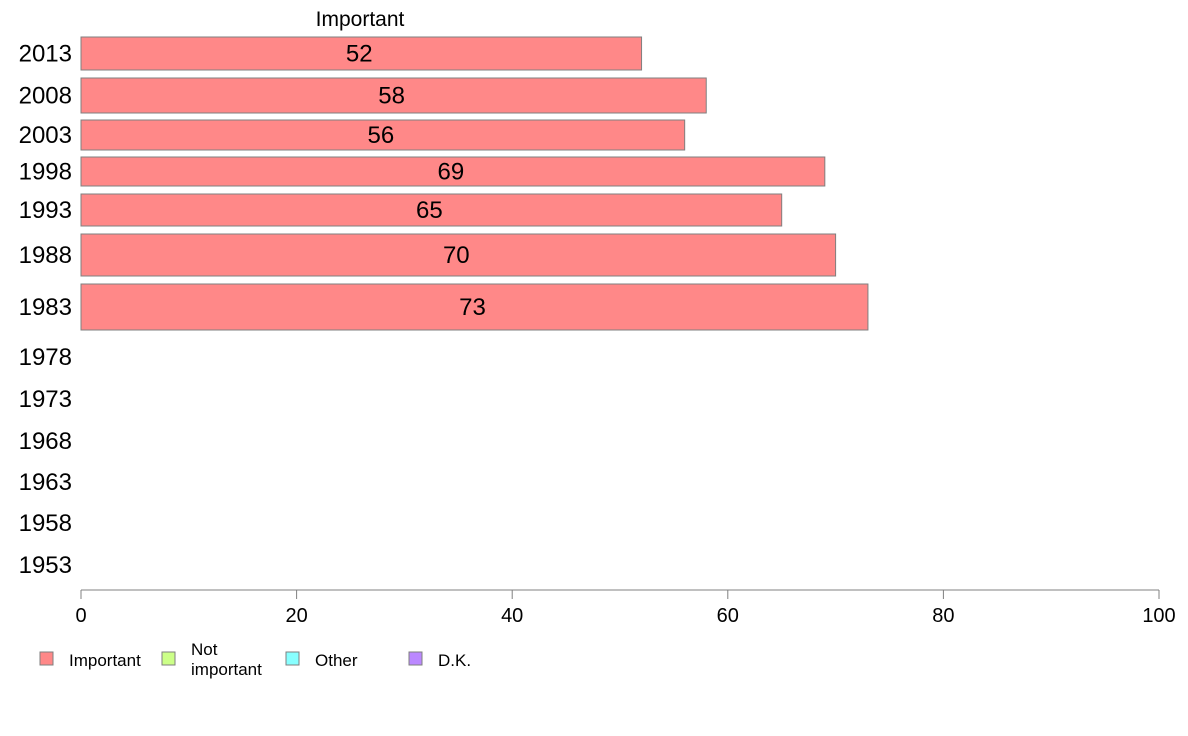  Describe the element at coordinates (45, 357) in the screenshot. I see `year-label: 1978` at that location.